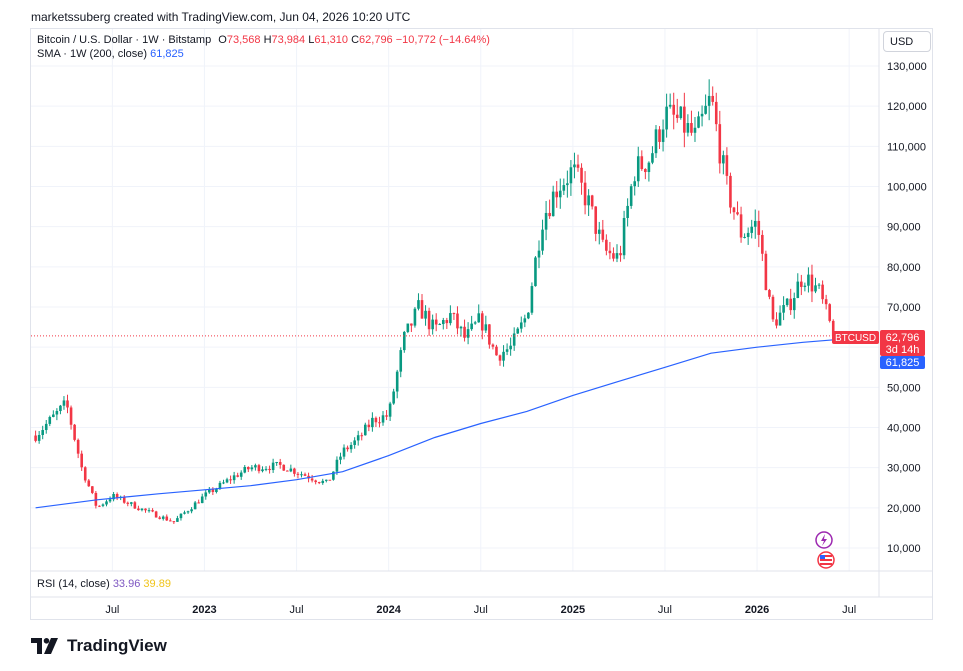 The width and height of the screenshot is (963, 671). What do you see at coordinates (288, 40) in the screenshot?
I see `high-value: 73,984` at bounding box center [288, 40].